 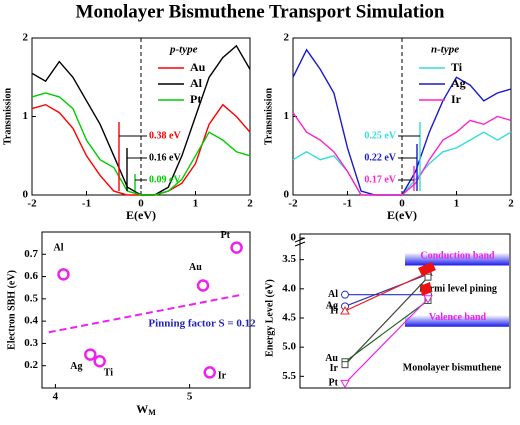 I want to click on y-tick-label: 3.5, so click(x=289, y=259).